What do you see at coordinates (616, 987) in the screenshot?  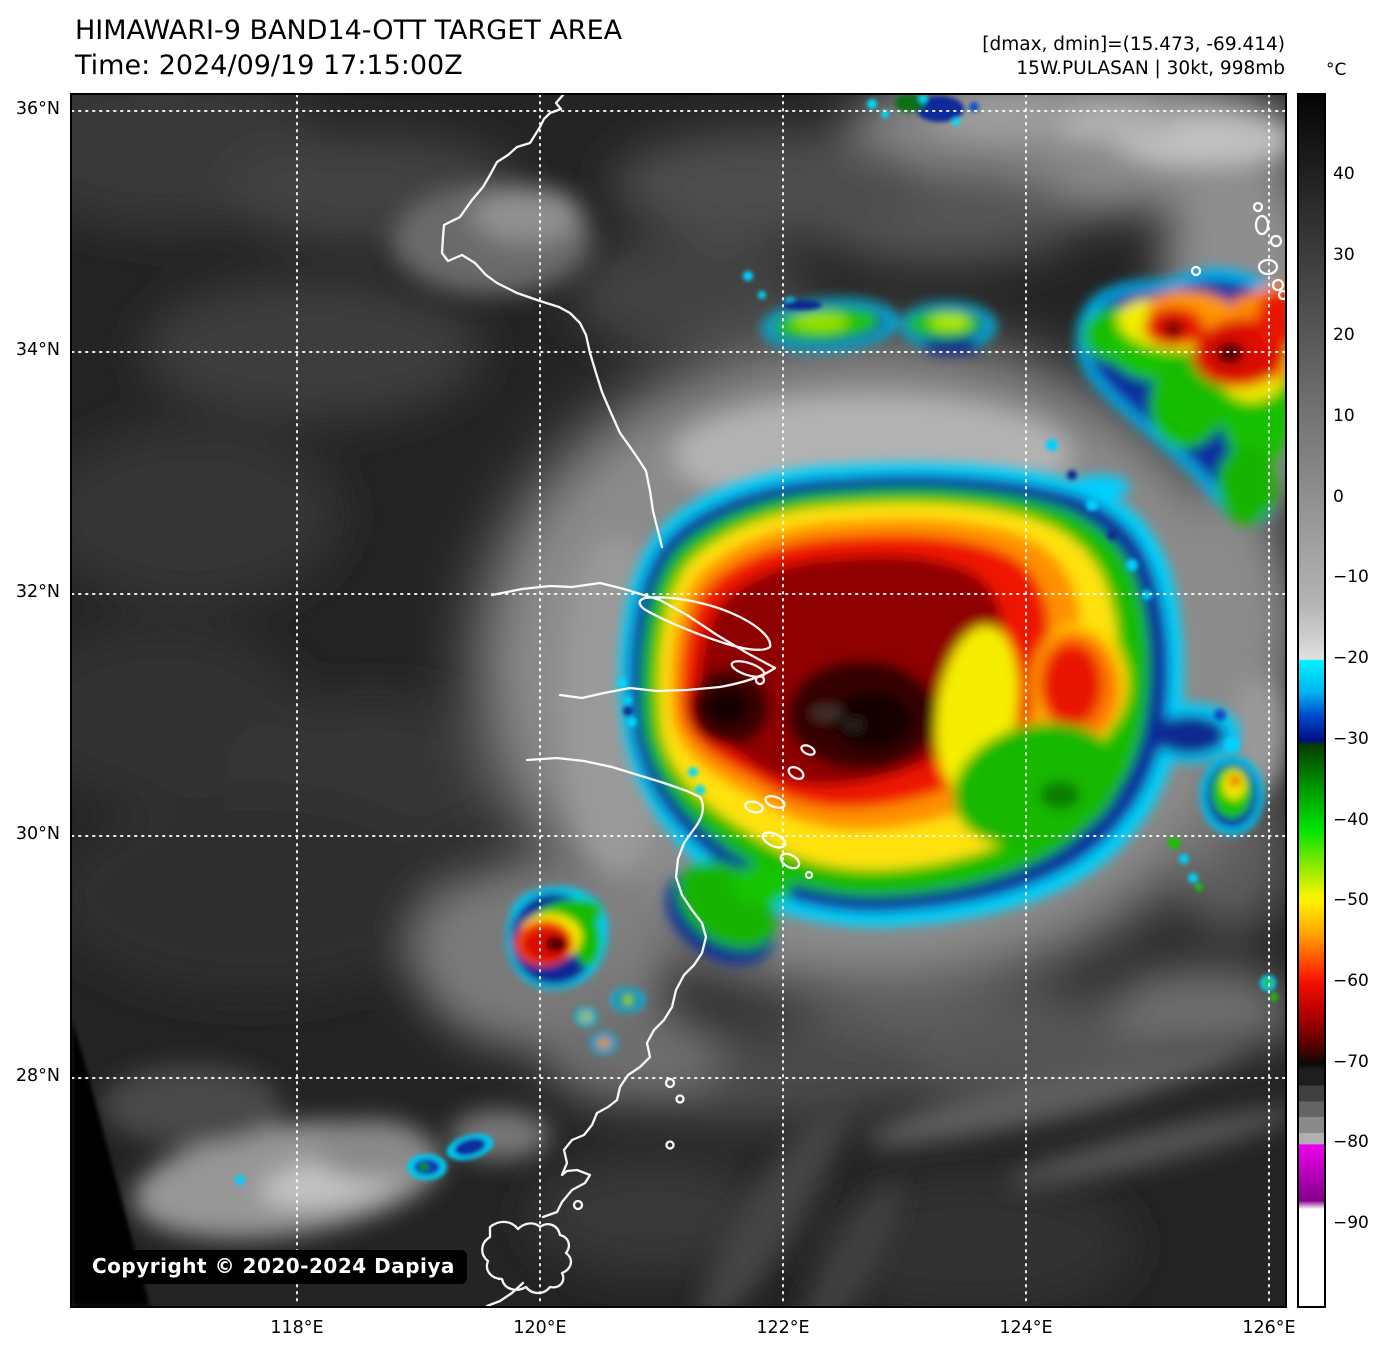 I see `zhejiang-coastline` at bounding box center [616, 987].